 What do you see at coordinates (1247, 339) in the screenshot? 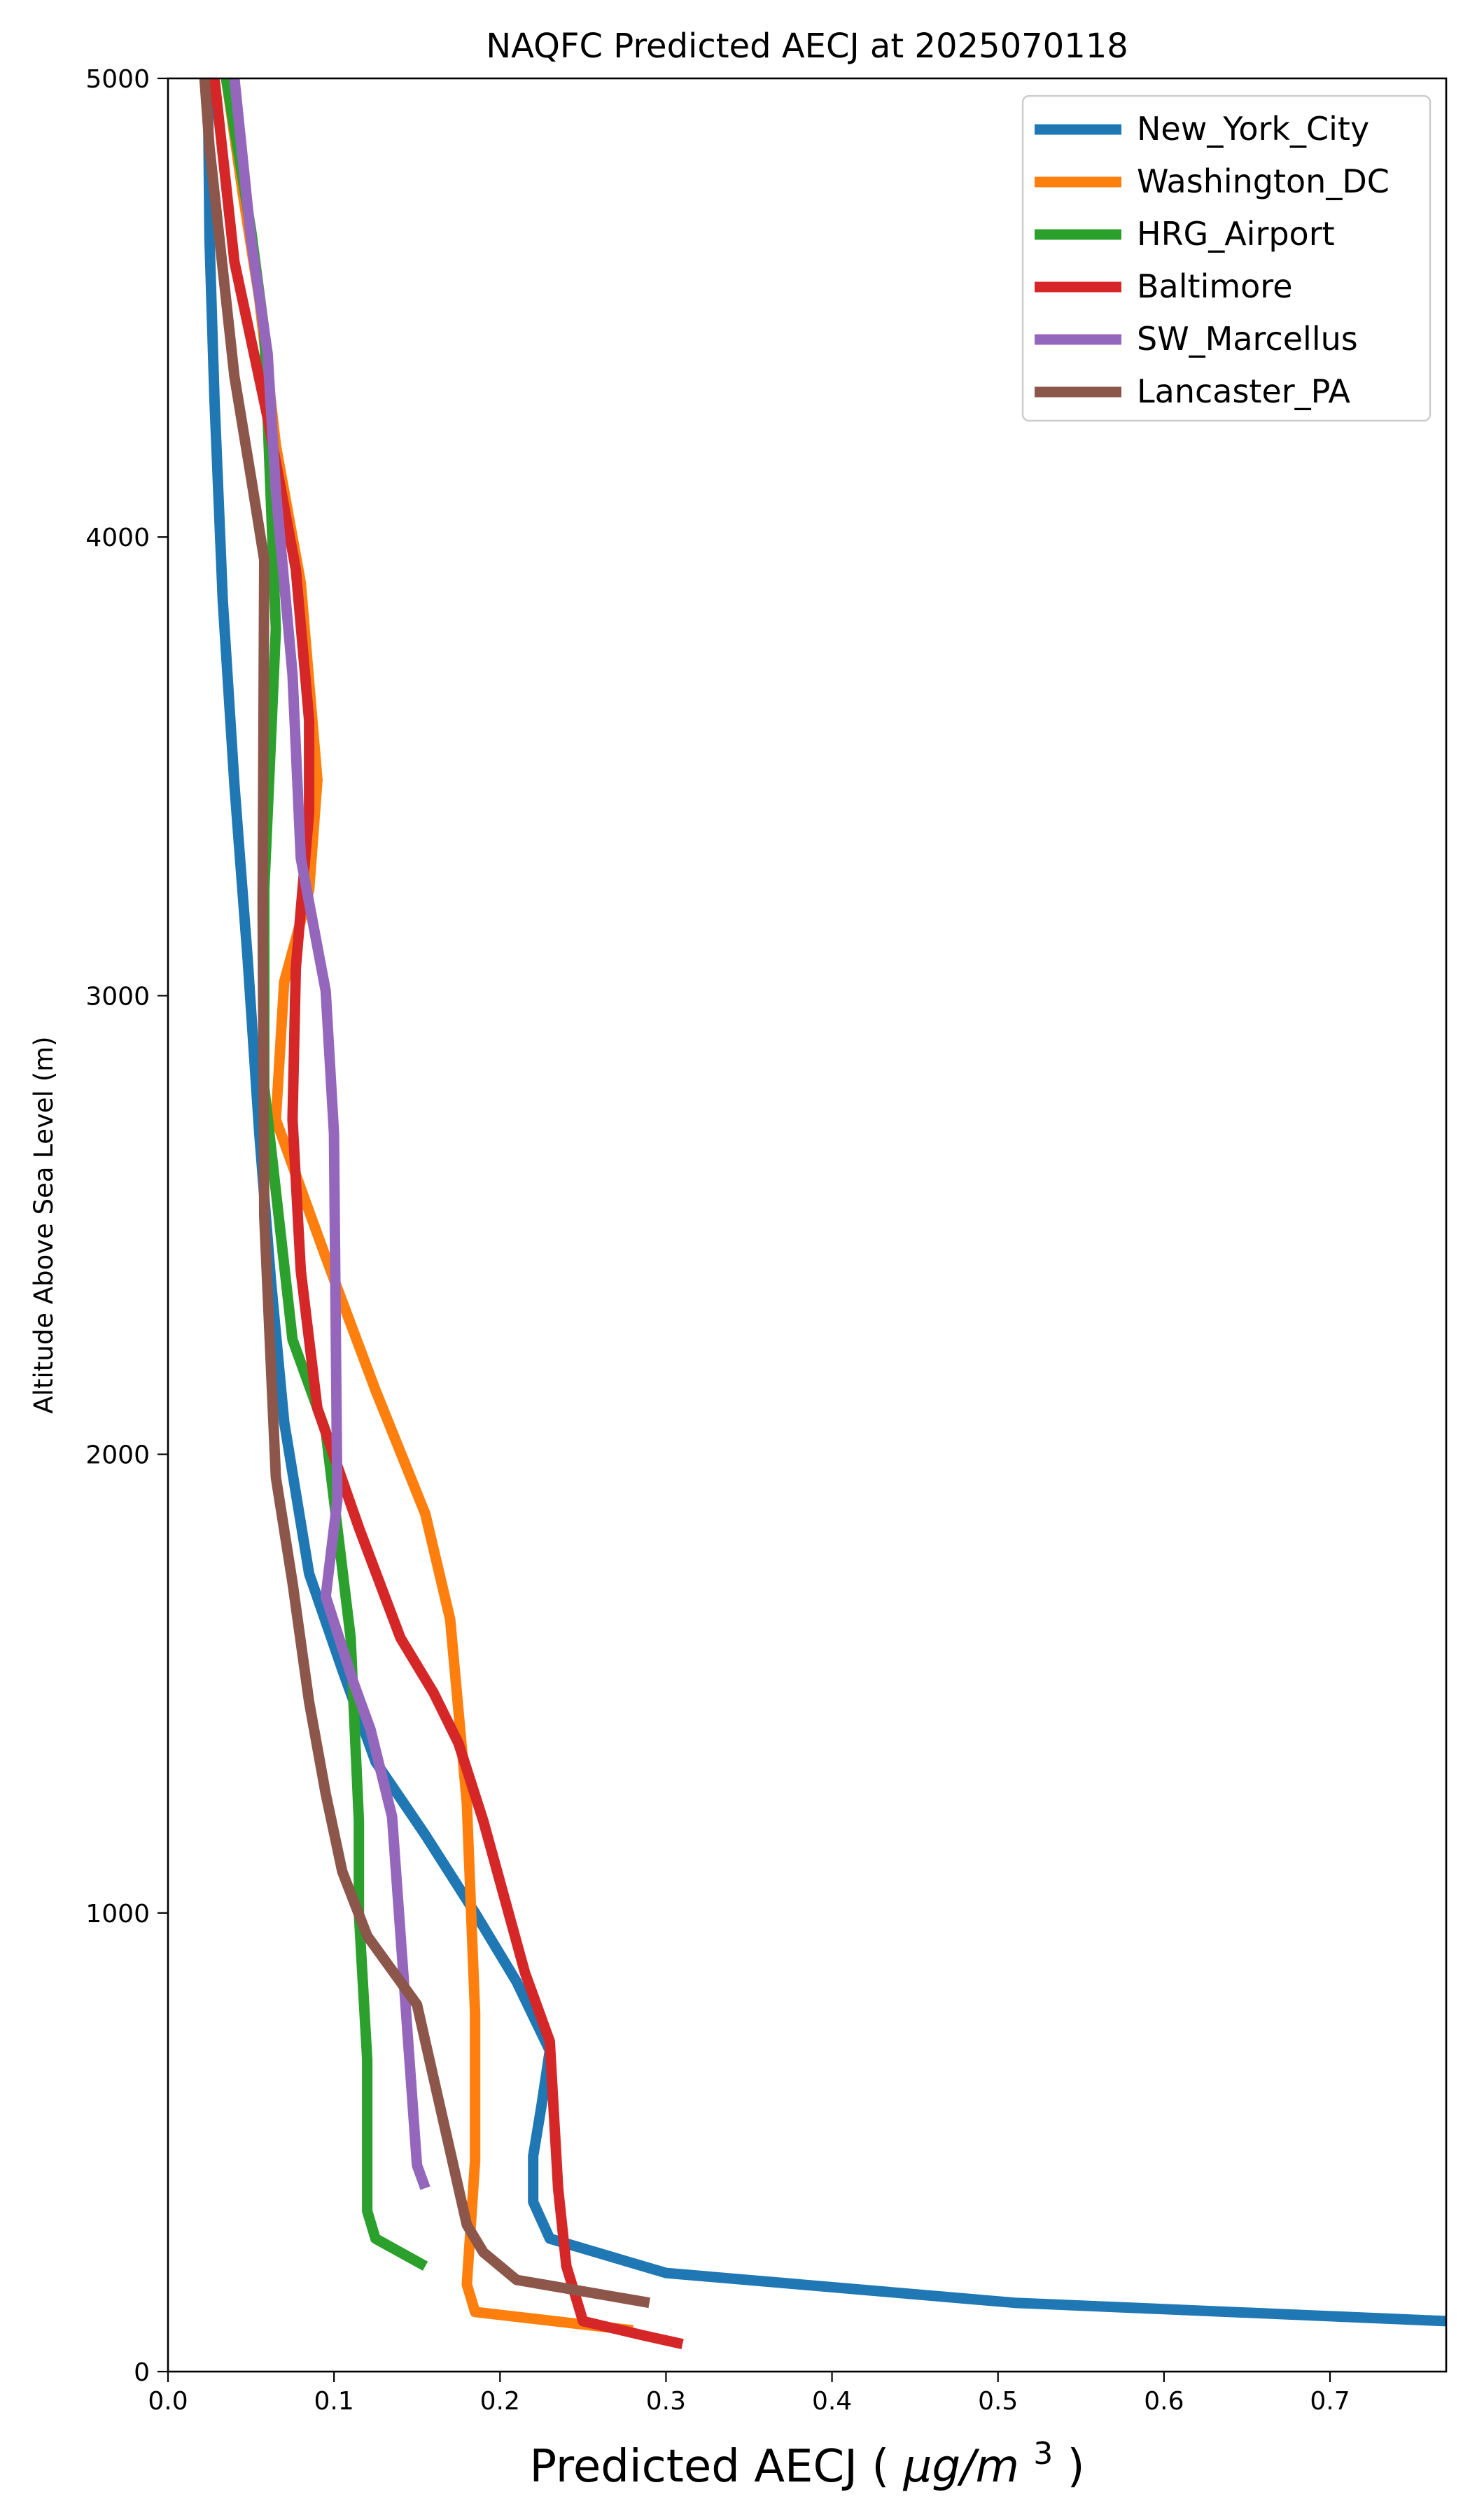
I see `legend-label: SW_Marcellus` at bounding box center [1247, 339].